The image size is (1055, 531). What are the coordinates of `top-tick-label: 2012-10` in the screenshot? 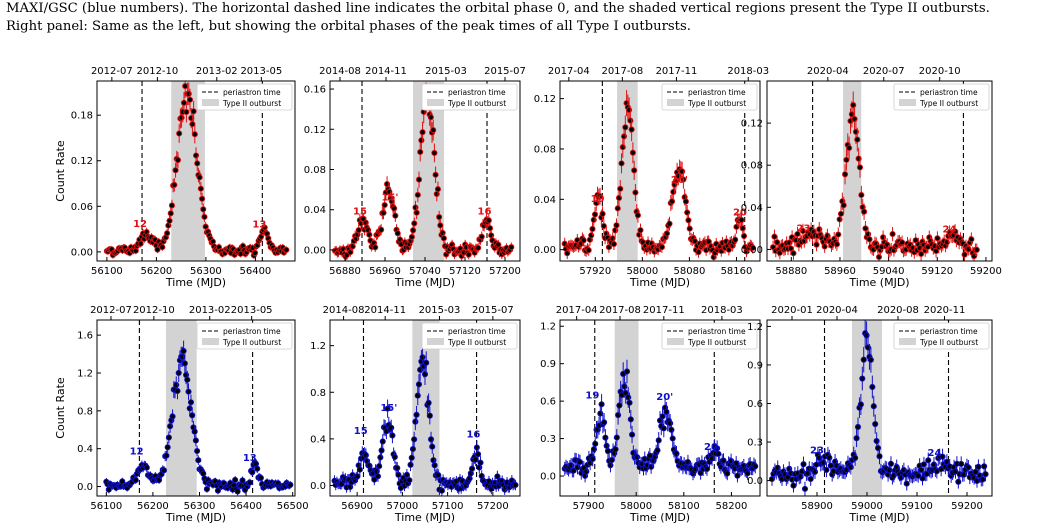 It's located at (154, 310).